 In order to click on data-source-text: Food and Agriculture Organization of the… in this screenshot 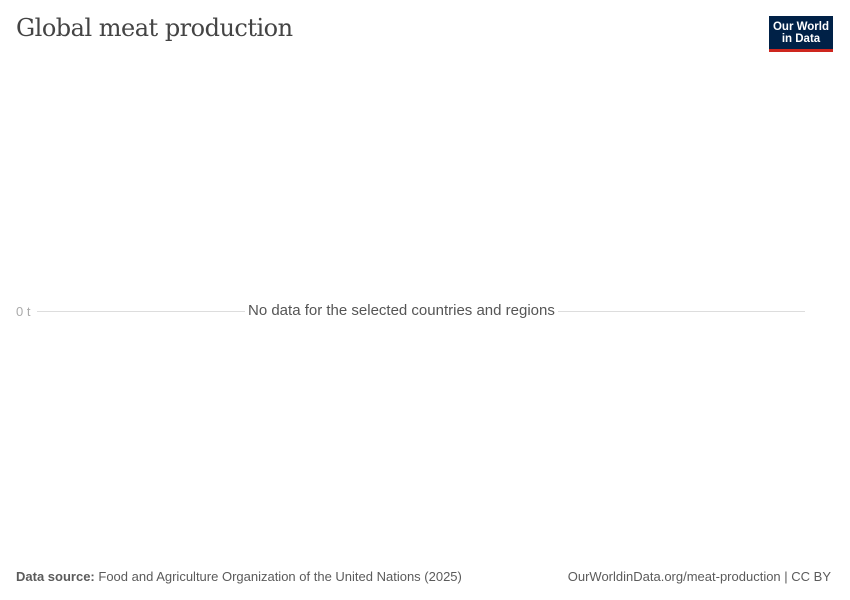, I will do `click(280, 576)`.